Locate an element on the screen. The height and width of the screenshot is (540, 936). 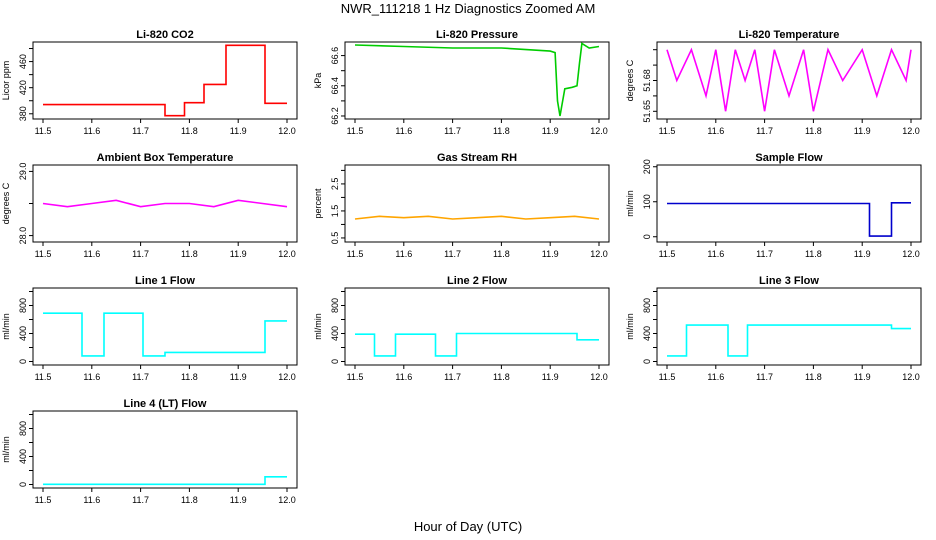
y-tick-label: 66.2 is located at coordinates (335, 116).